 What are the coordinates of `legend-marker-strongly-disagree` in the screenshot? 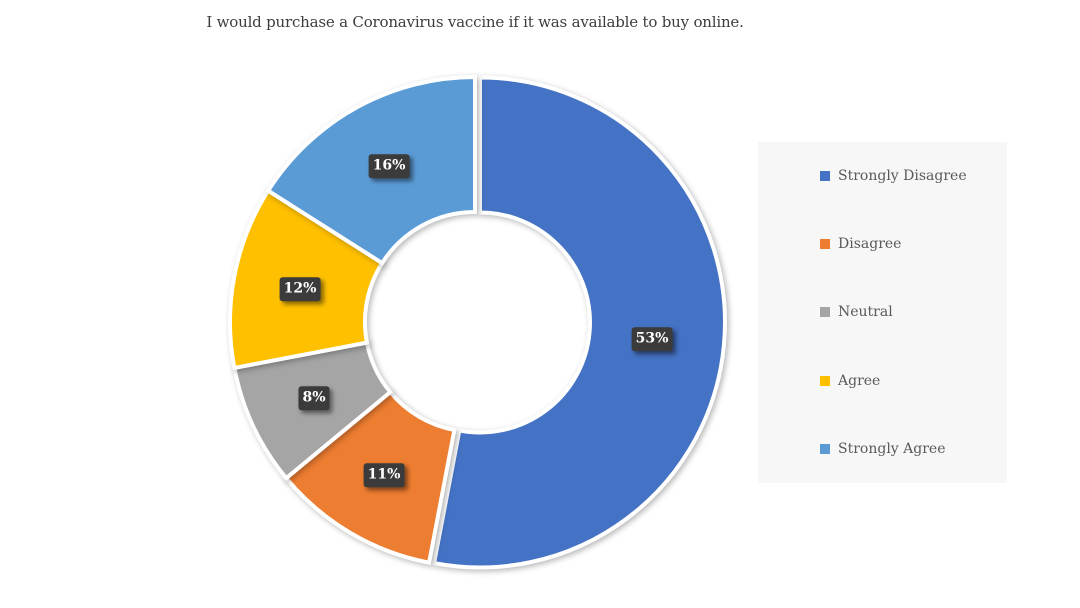 It's located at (825, 176).